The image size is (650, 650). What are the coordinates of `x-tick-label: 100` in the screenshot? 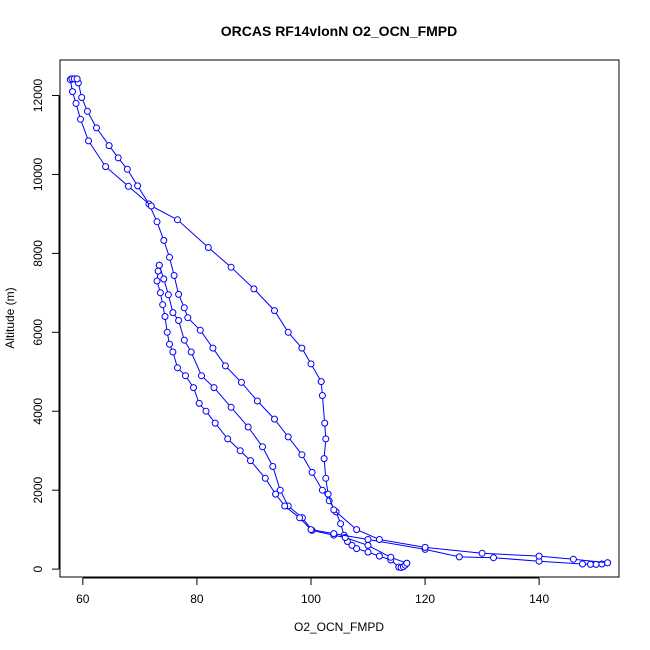 It's located at (311, 599).